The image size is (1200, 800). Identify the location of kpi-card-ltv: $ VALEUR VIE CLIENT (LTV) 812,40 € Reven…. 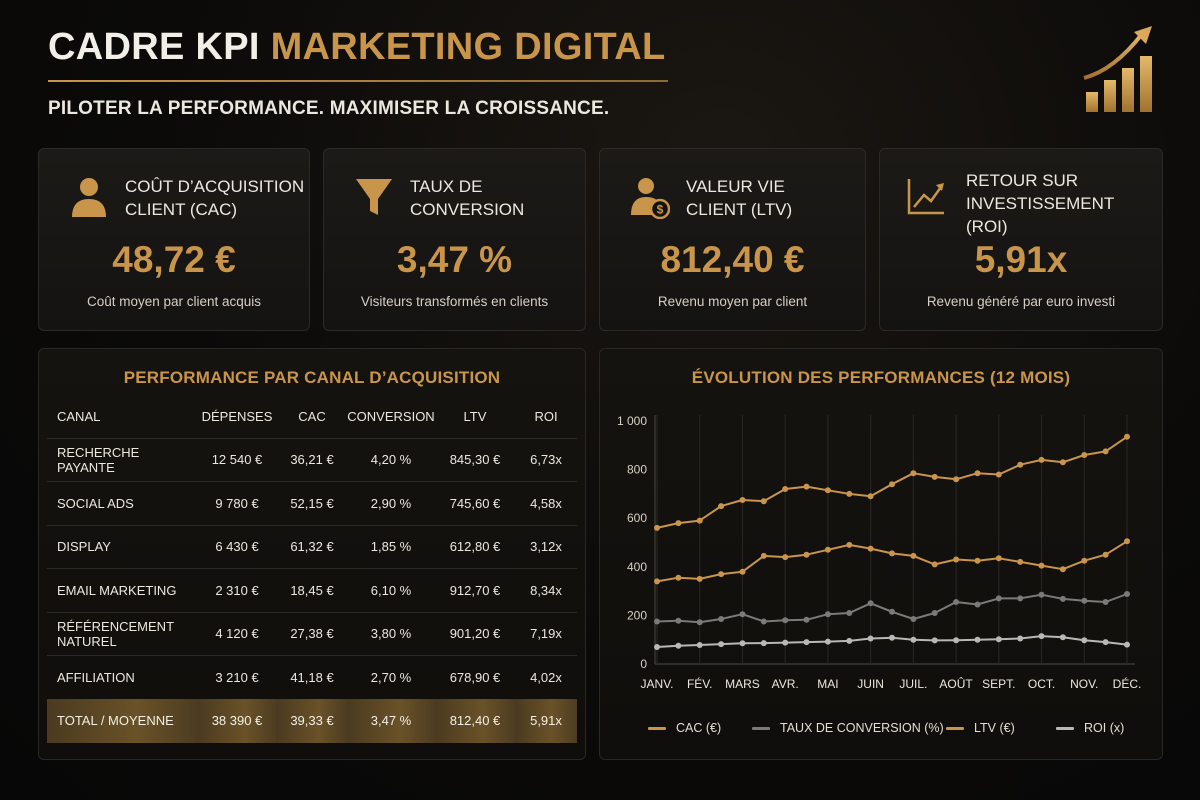
(732, 239).